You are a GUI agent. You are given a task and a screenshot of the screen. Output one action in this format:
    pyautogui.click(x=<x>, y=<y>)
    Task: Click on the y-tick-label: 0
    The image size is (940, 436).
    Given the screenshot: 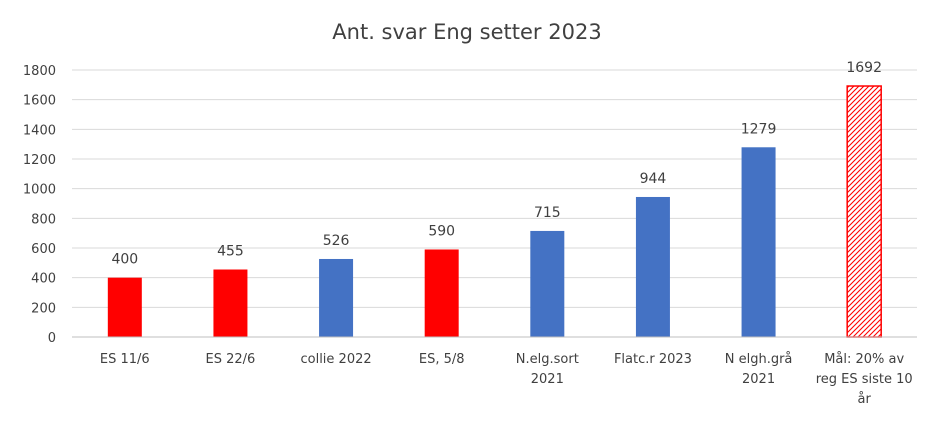 What is the action you would take?
    pyautogui.click(x=52, y=338)
    